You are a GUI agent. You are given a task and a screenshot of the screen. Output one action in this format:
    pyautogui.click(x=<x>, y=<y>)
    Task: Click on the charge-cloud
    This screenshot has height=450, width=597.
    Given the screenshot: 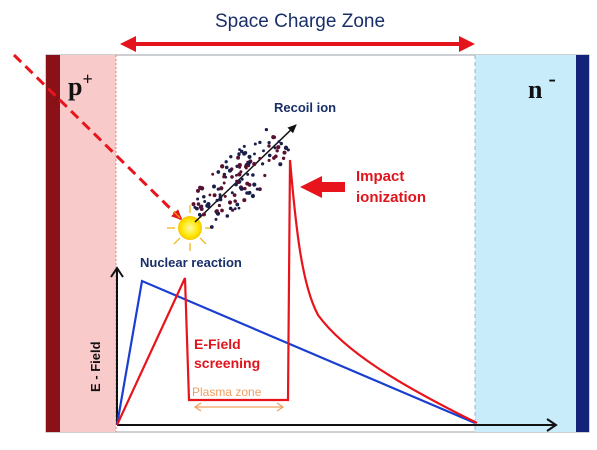 What is the action you would take?
    pyautogui.click(x=240, y=178)
    